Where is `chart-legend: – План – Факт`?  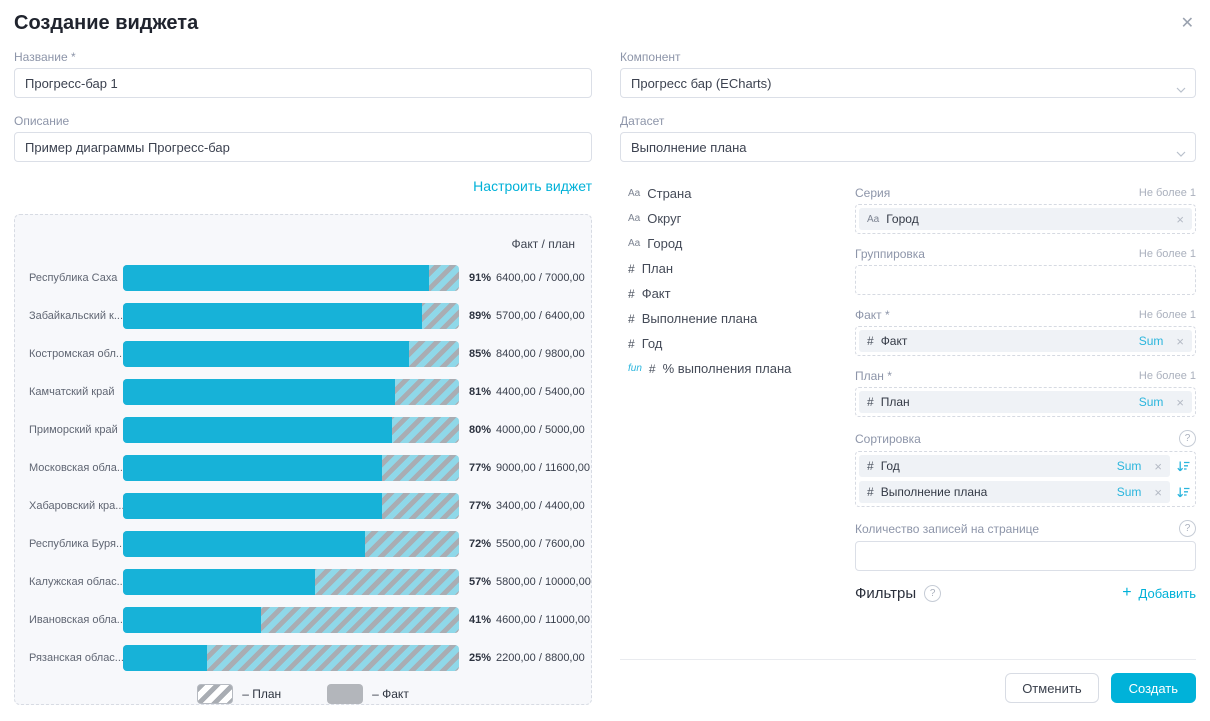
chart-legend: – План – Факт is located at coordinates (303, 694).